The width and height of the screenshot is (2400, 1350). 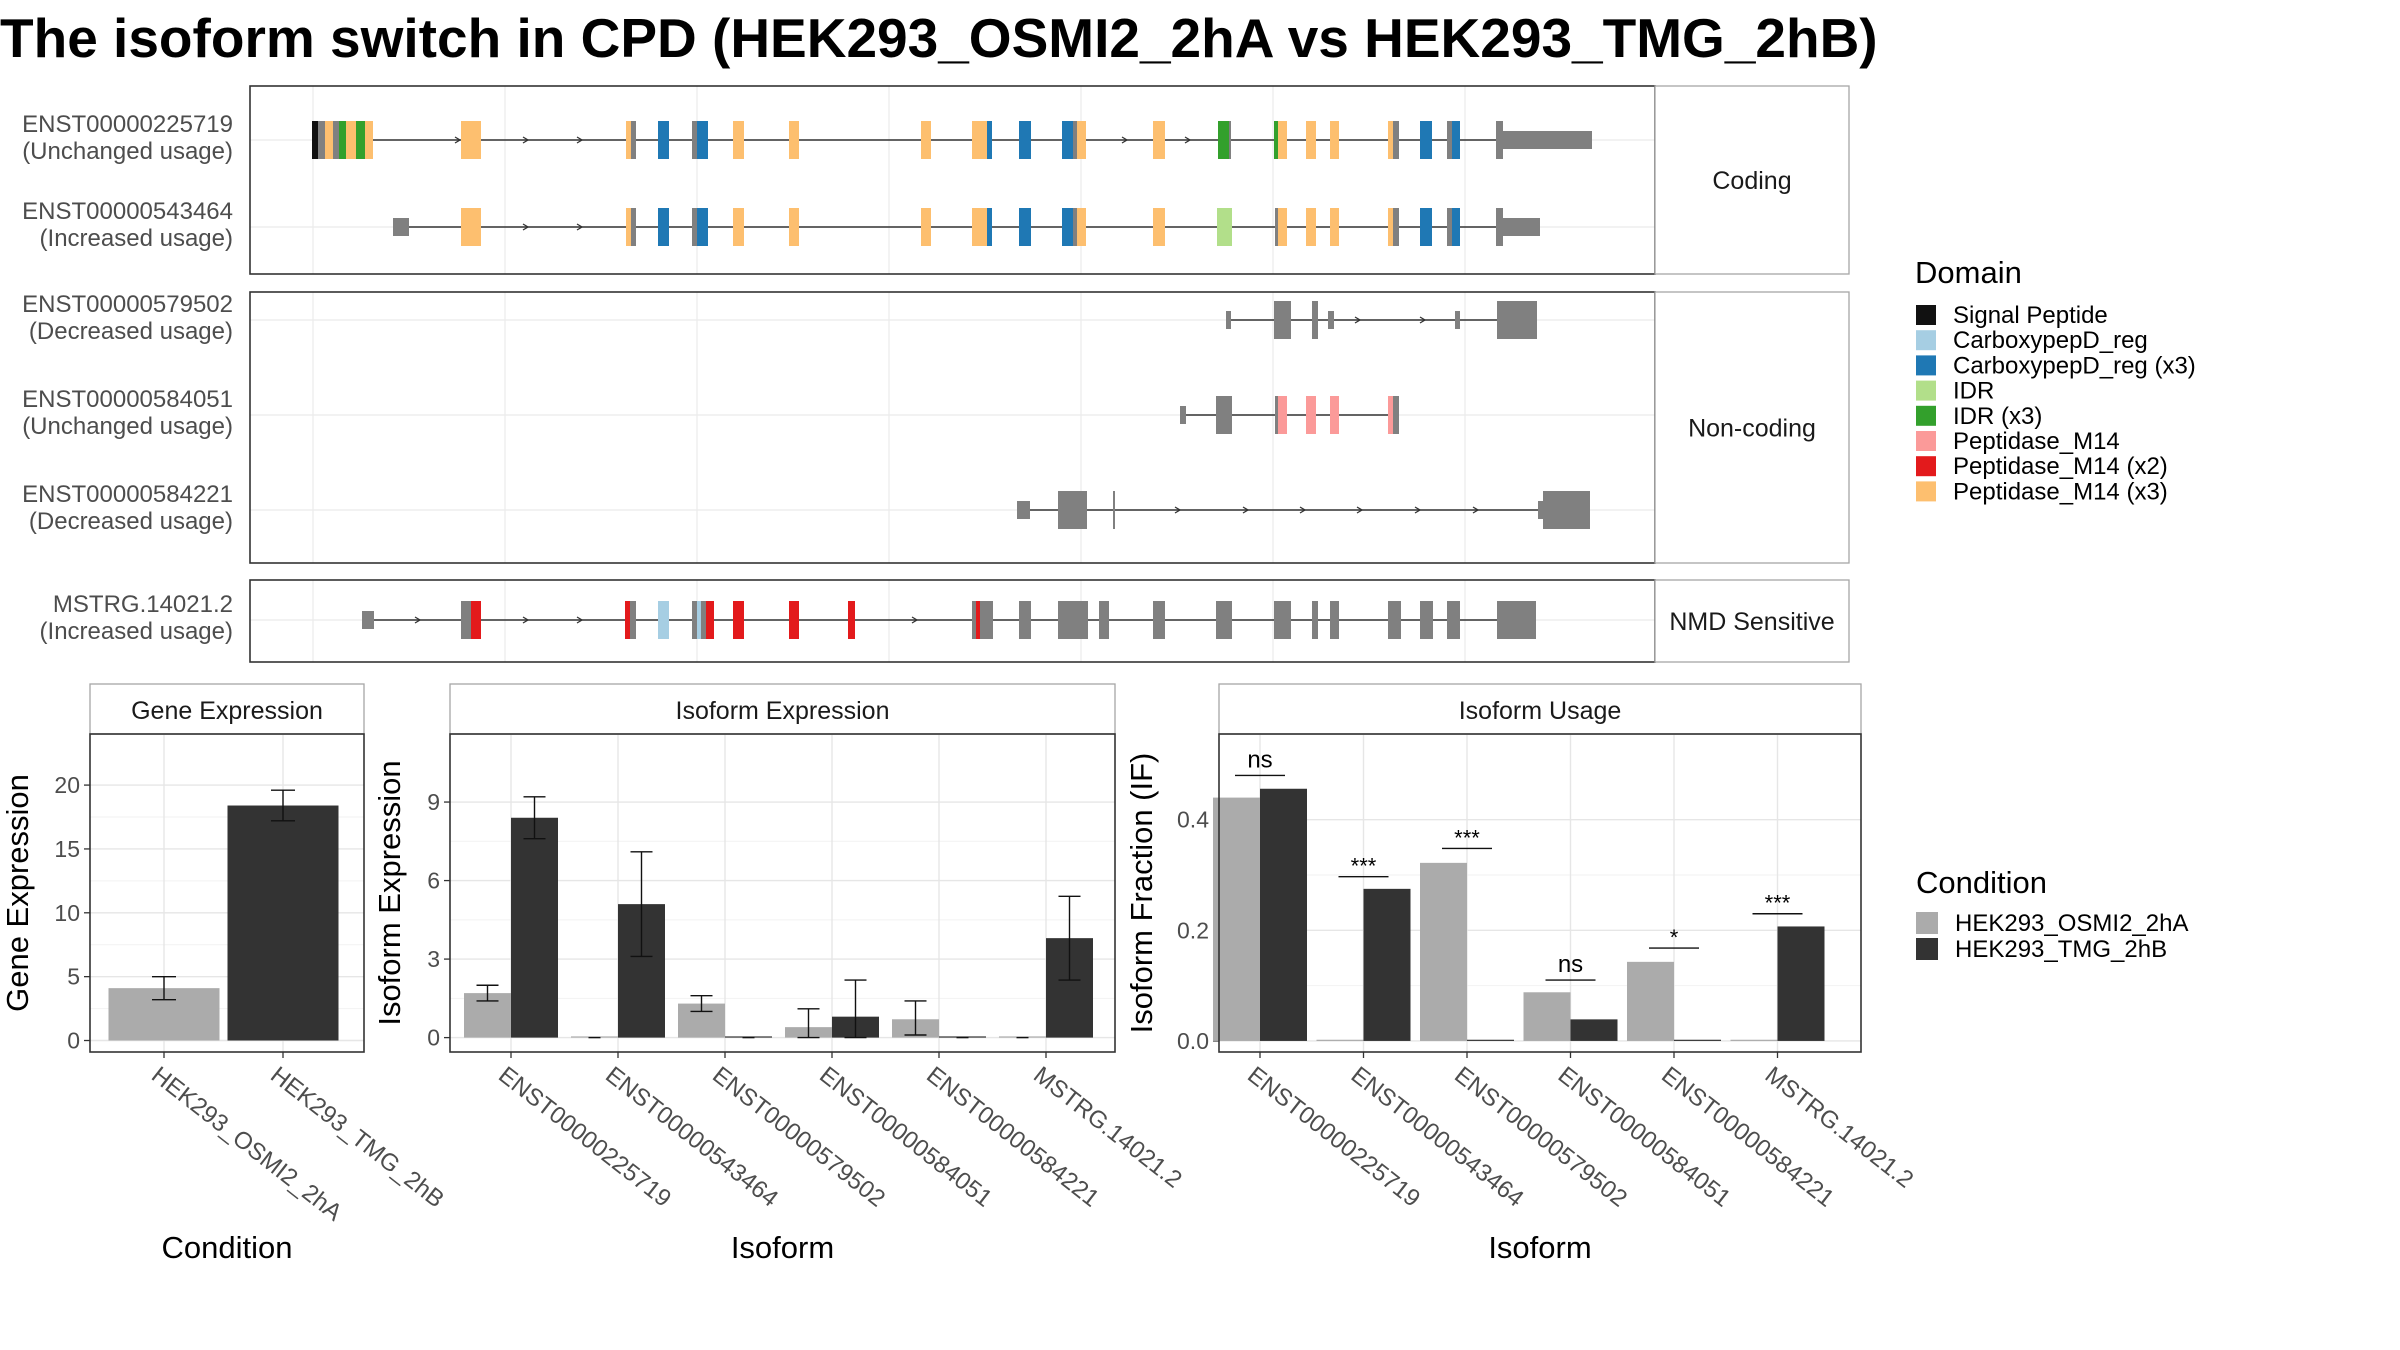 What do you see at coordinates (798, 1136) in the screenshot?
I see `x-tick-label: ENST00000579502` at bounding box center [798, 1136].